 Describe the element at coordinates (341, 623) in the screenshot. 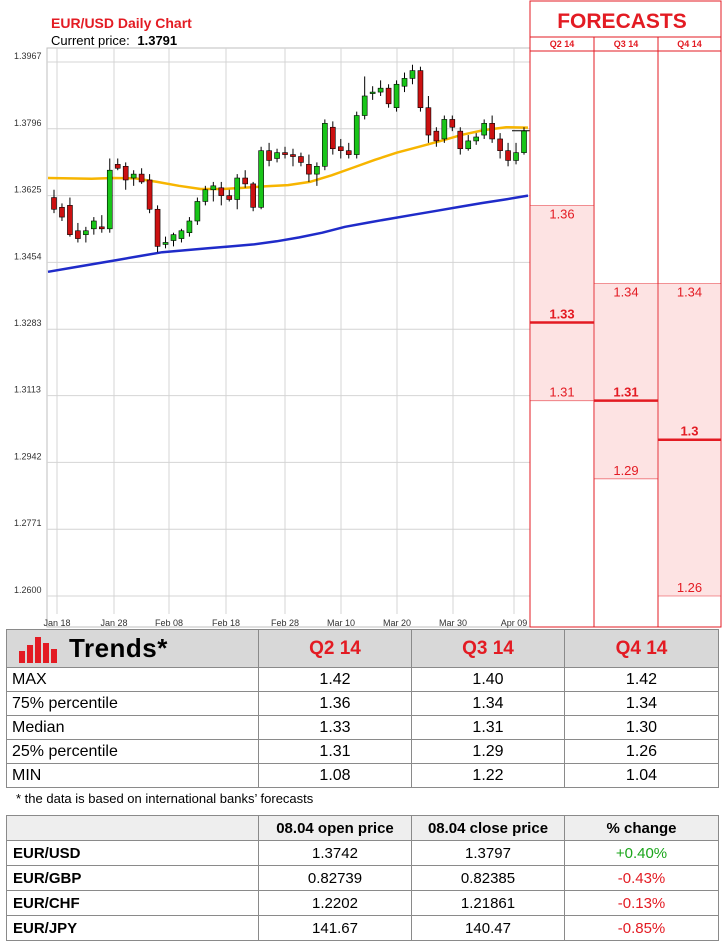

I see `x-tick-label: Mar 10` at that location.